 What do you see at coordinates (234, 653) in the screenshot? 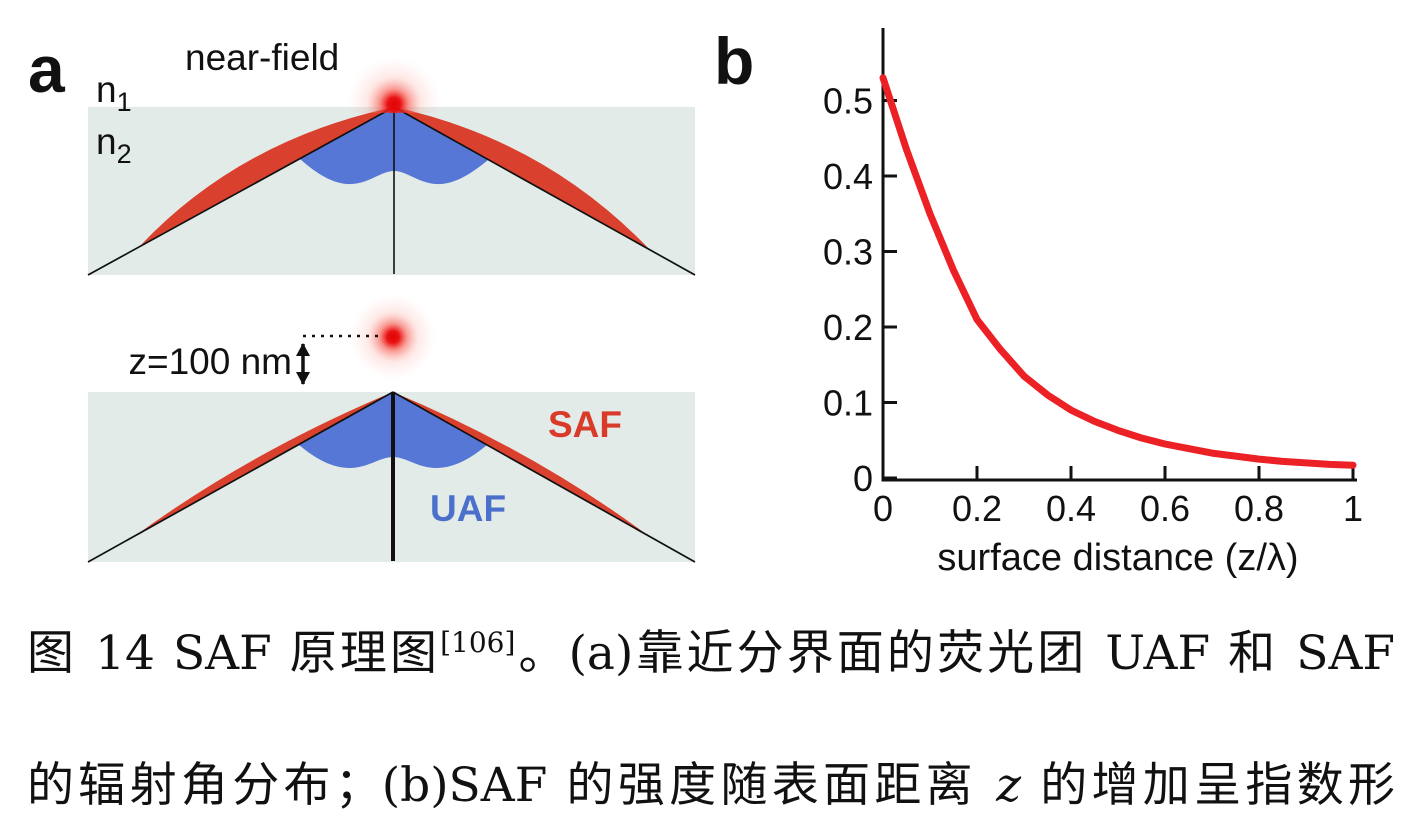
I see `caption-text: 图 14 SAF 原理图` at bounding box center [234, 653].